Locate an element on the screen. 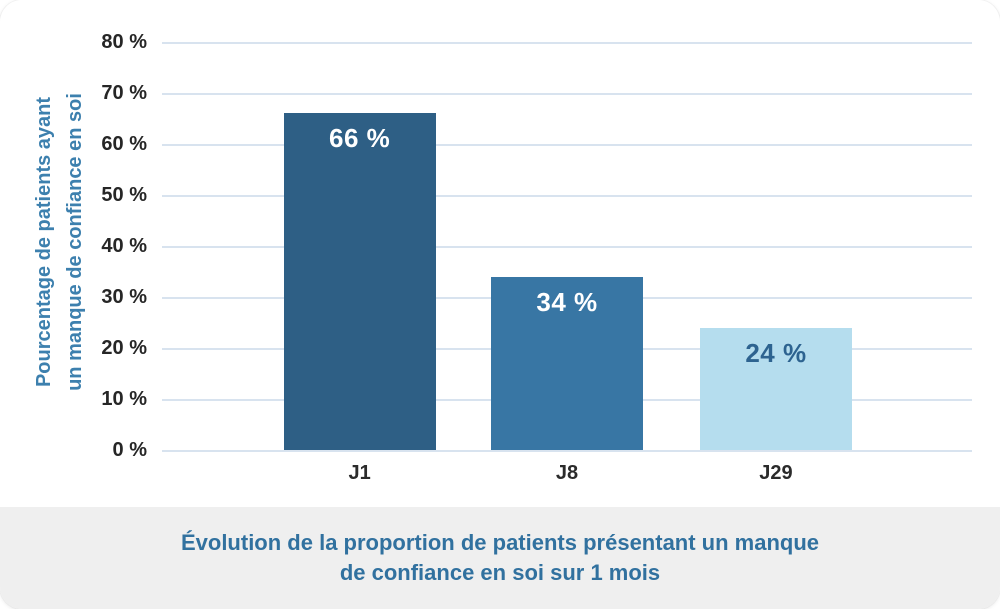  bar-value-label: 66 % is located at coordinates (359, 138).